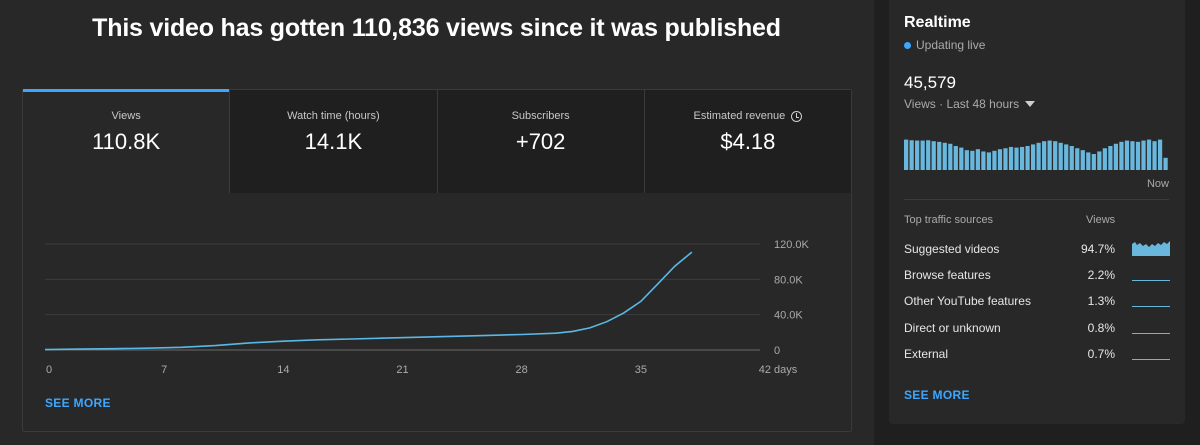 The width and height of the screenshot is (1200, 445). Describe the element at coordinates (952, 328) in the screenshot. I see `traffic-source-name: Direct or unknown` at that location.